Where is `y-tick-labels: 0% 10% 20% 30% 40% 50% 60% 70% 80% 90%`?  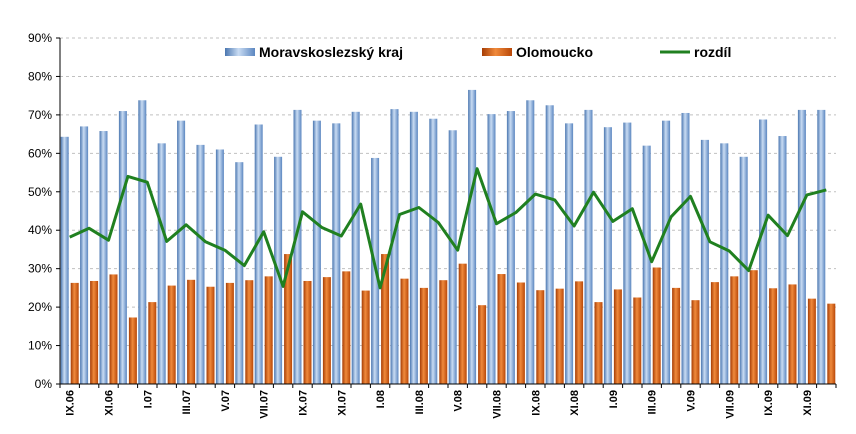
y-tick-labels: 0% 10% 20% 30% 40% 50% 60% 70% 80% 90% is located at coordinates (40, 211).